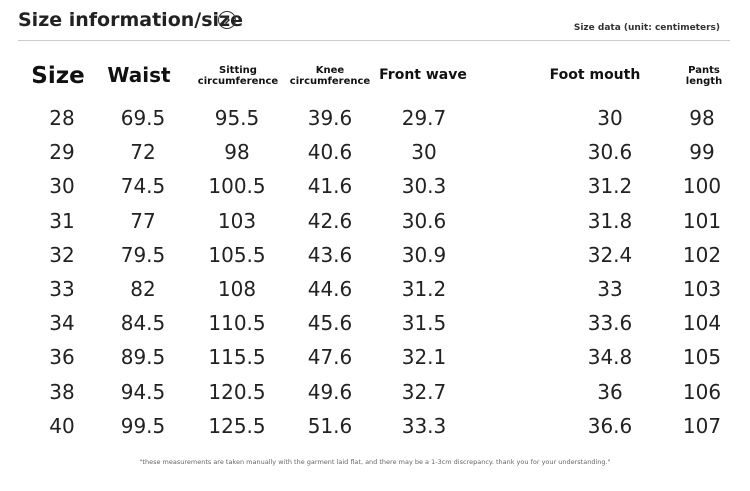 This screenshot has width=750, height=491. What do you see at coordinates (375, 431) in the screenshot?
I see `table-row: 40 99.5 125.5 51.6 33.3 36.6 107` at bounding box center [375, 431].